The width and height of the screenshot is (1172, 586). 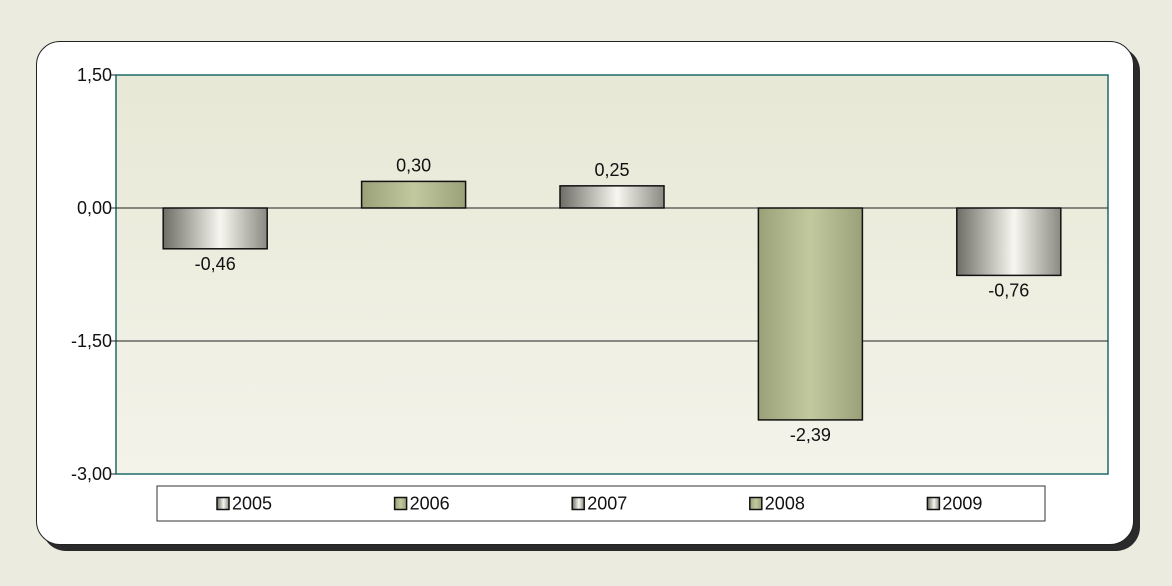 I want to click on legend-label-2006: 2006, so click(x=430, y=504).